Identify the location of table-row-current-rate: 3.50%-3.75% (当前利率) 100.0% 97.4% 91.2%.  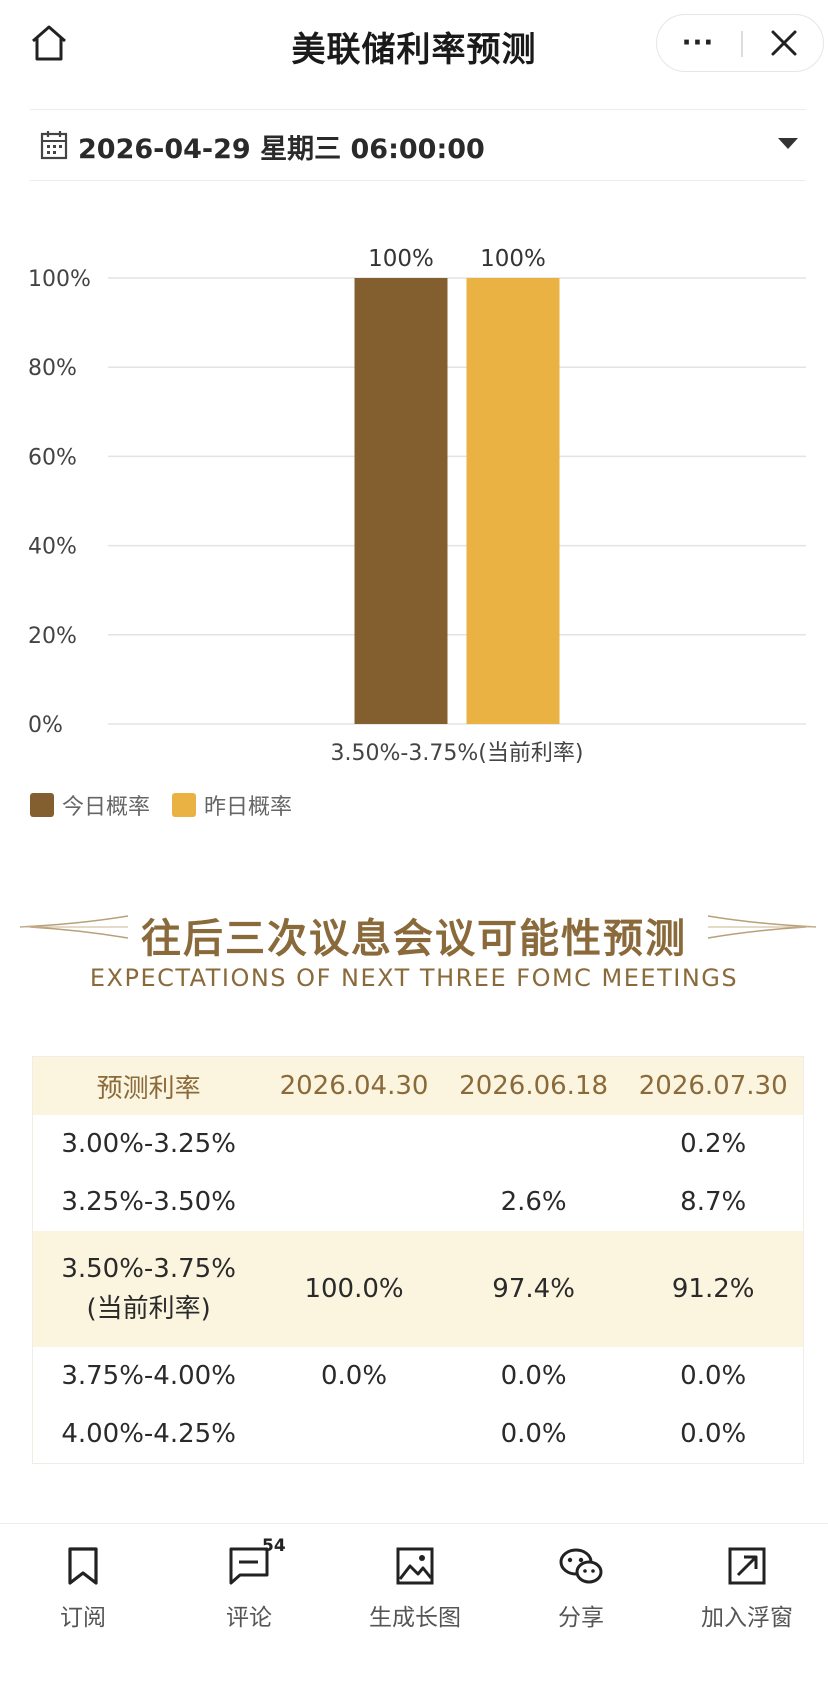
(418, 1289).